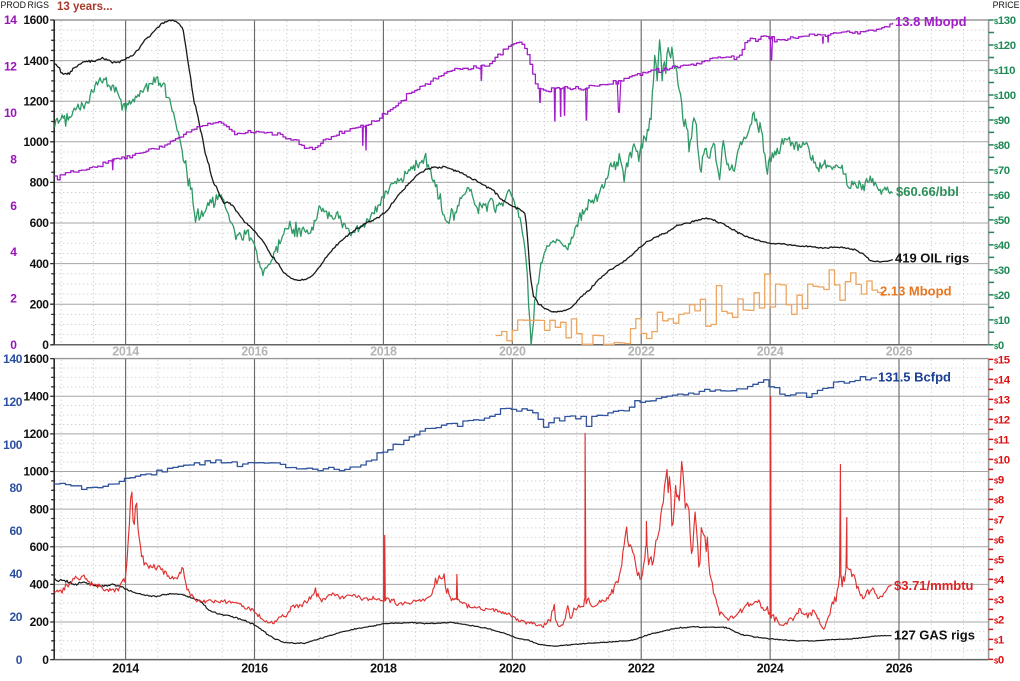 The height and width of the screenshot is (681, 1020). What do you see at coordinates (1002, 401) in the screenshot?
I see `svg-text: $13` at bounding box center [1002, 401].